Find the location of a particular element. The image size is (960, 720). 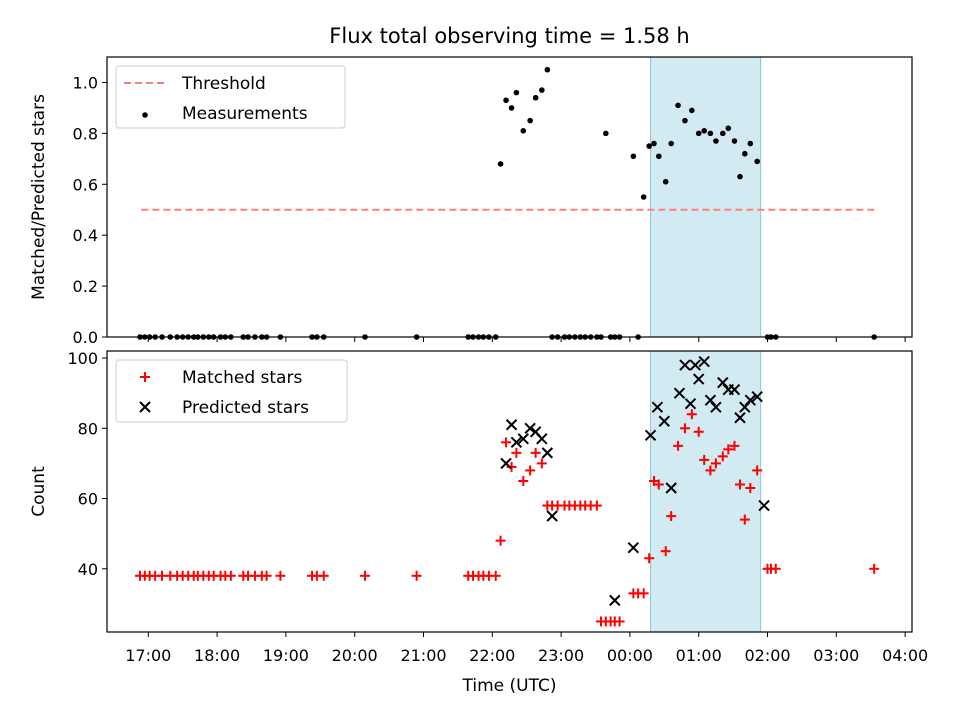

x-tick-label: 20:00 is located at coordinates (355, 655).